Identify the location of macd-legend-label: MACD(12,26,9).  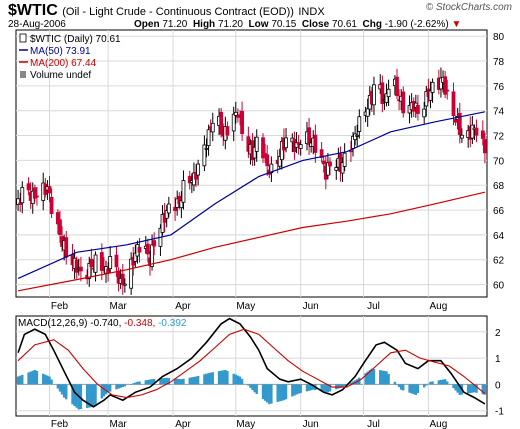
(54, 323).